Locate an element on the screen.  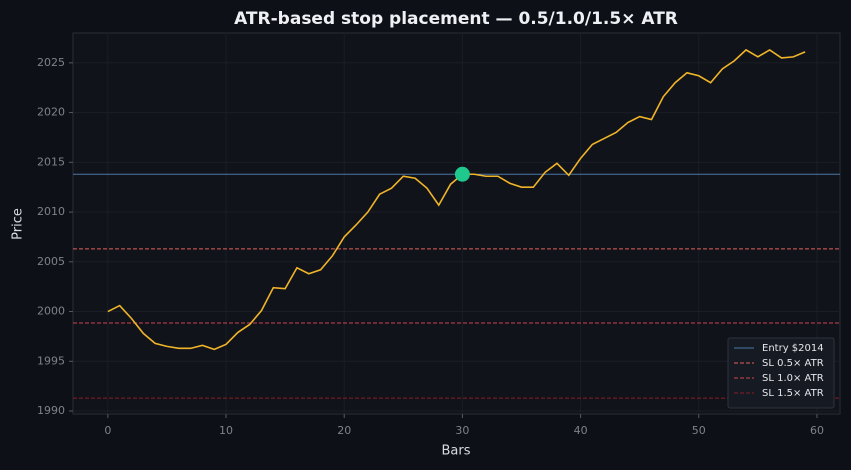
legend-label: Entry $2014 is located at coordinates (793, 348).